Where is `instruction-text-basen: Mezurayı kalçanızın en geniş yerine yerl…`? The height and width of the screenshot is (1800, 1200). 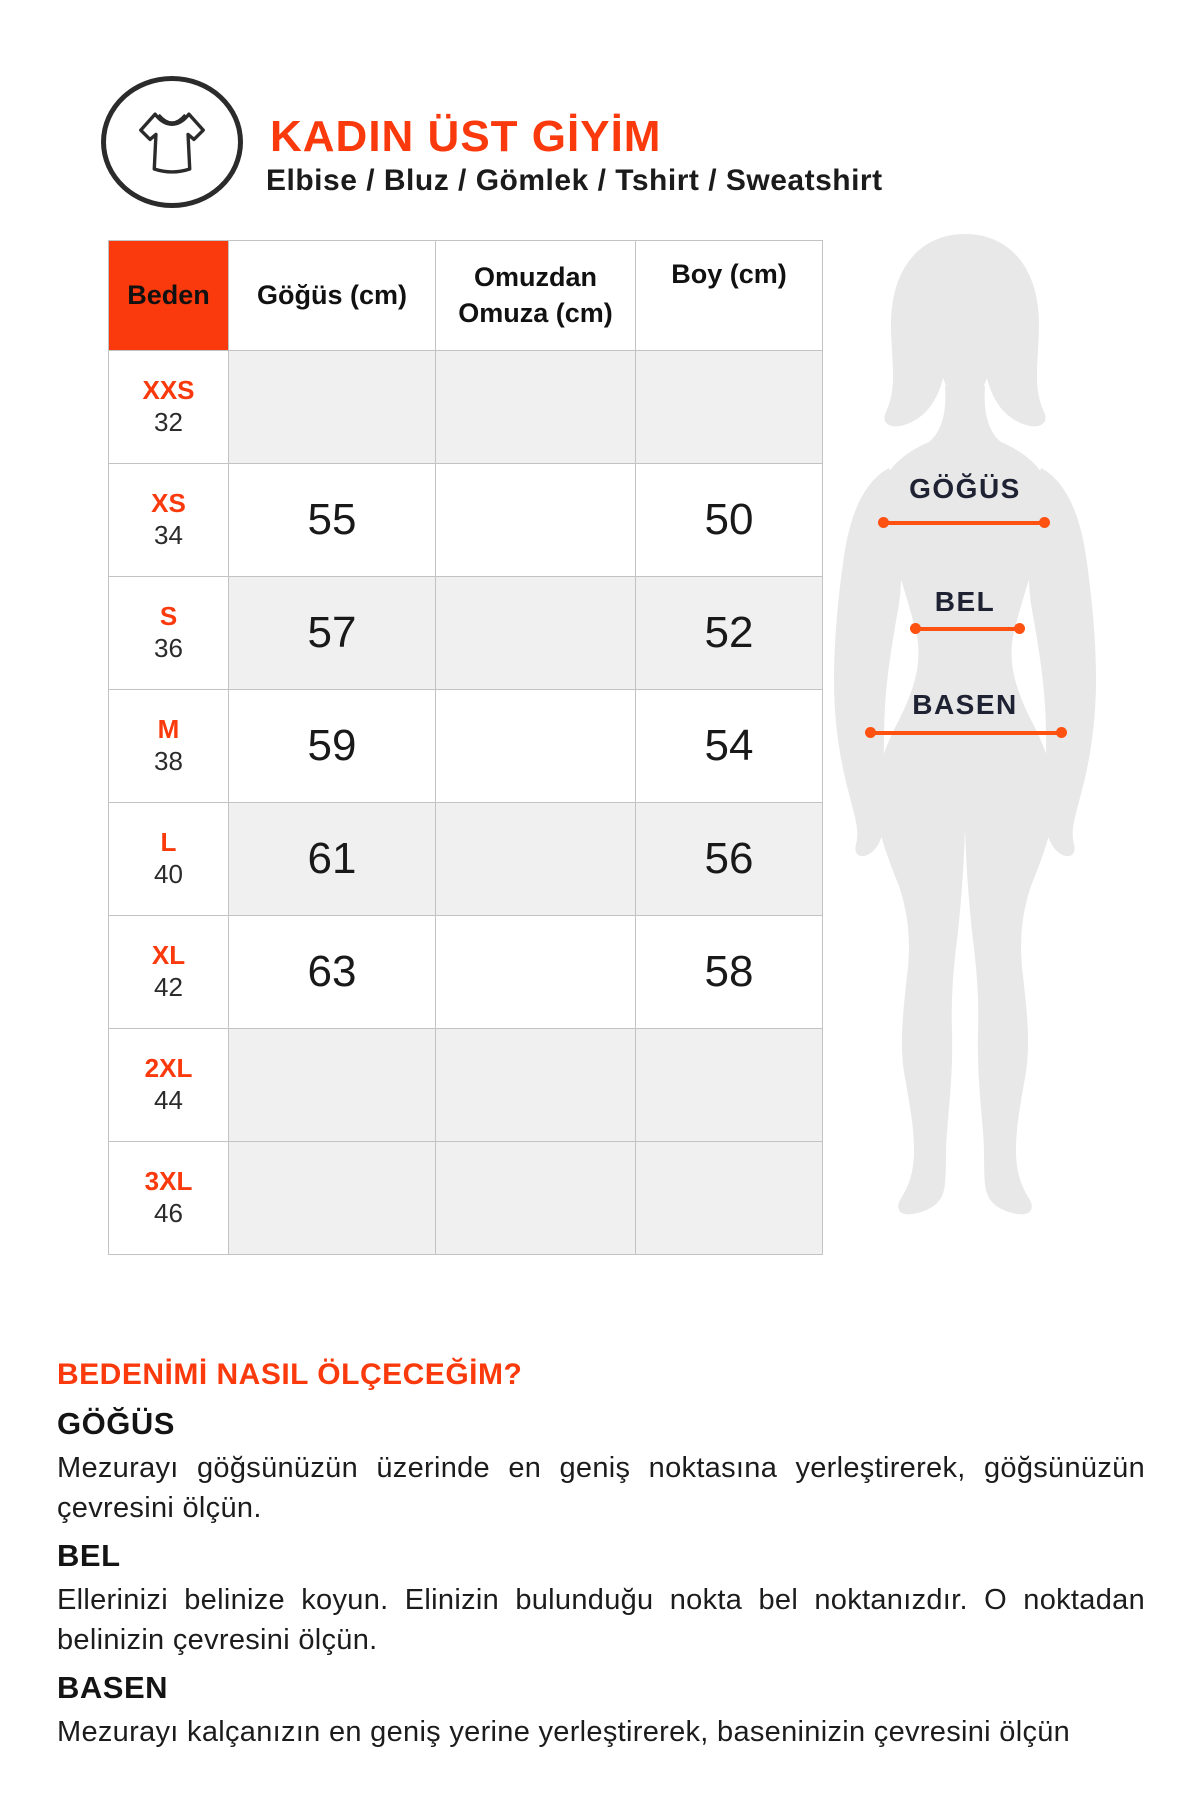
instruction-text-basen: Mezurayı kalçanızın en geniş yerine yerl… is located at coordinates (564, 1732).